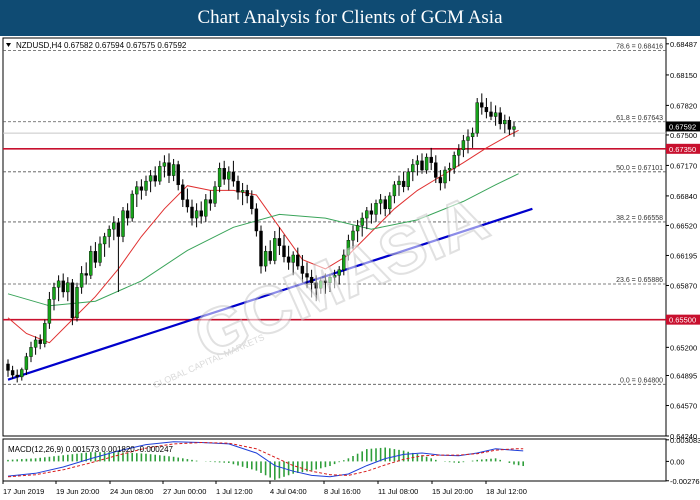 Image resolution: width=700 pixels, height=500 pixels. What do you see at coordinates (683, 406) in the screenshot?
I see `y-axis-tick-label: 0.64570` at bounding box center [683, 406].